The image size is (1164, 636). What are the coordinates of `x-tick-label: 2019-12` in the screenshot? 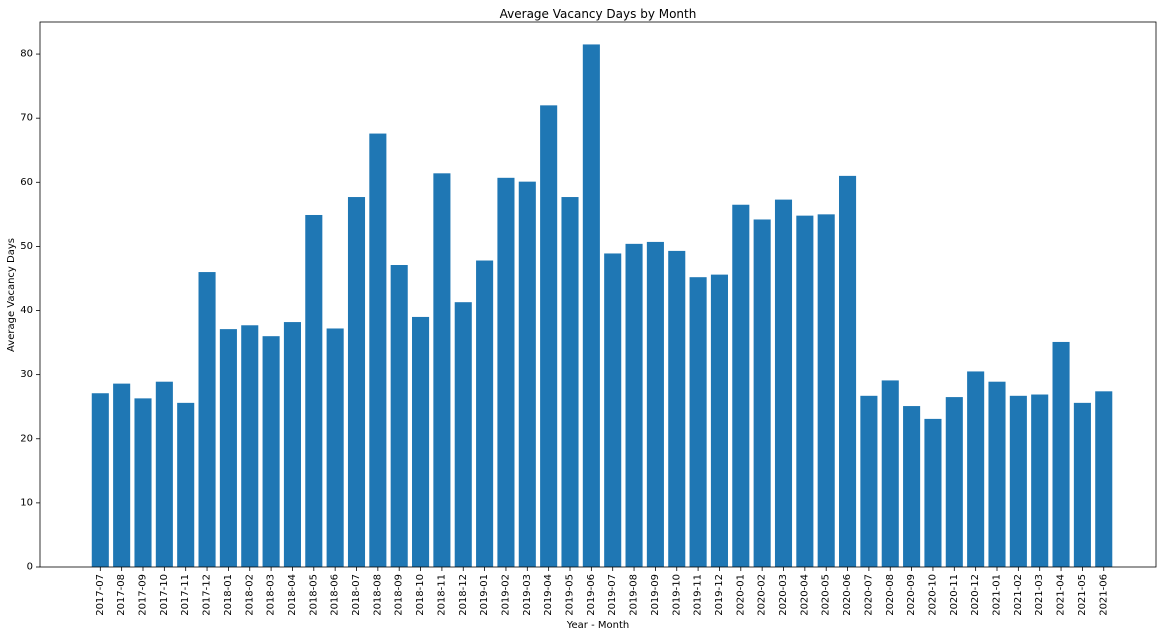 It's located at (719, 595).